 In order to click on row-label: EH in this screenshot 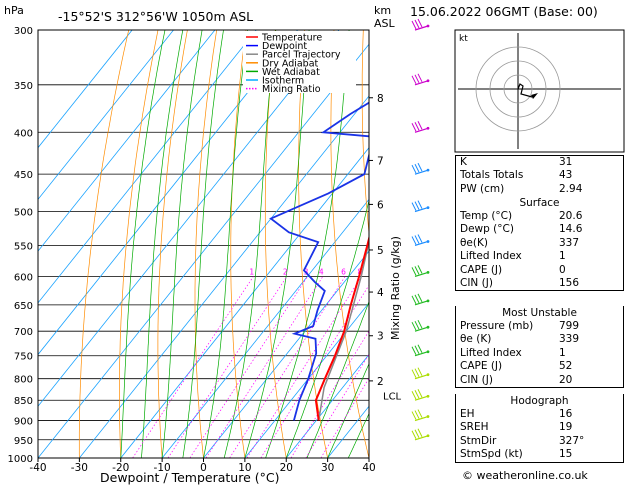, I will do `click(467, 414)`.